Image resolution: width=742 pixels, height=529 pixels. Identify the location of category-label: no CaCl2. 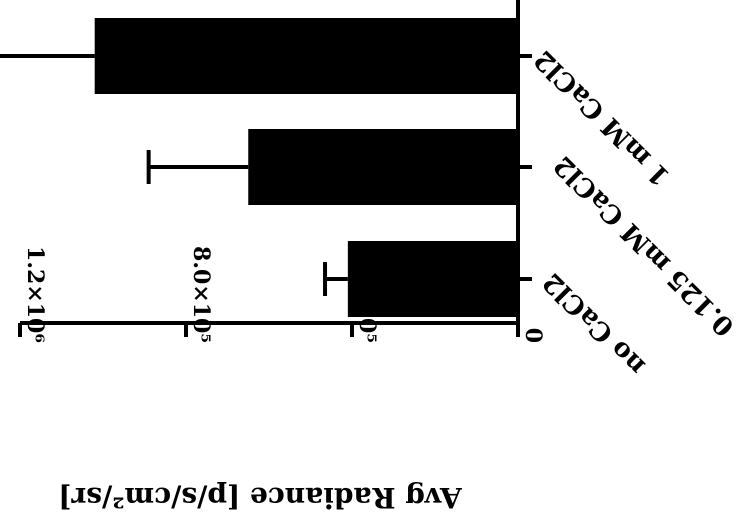
(594, 324).